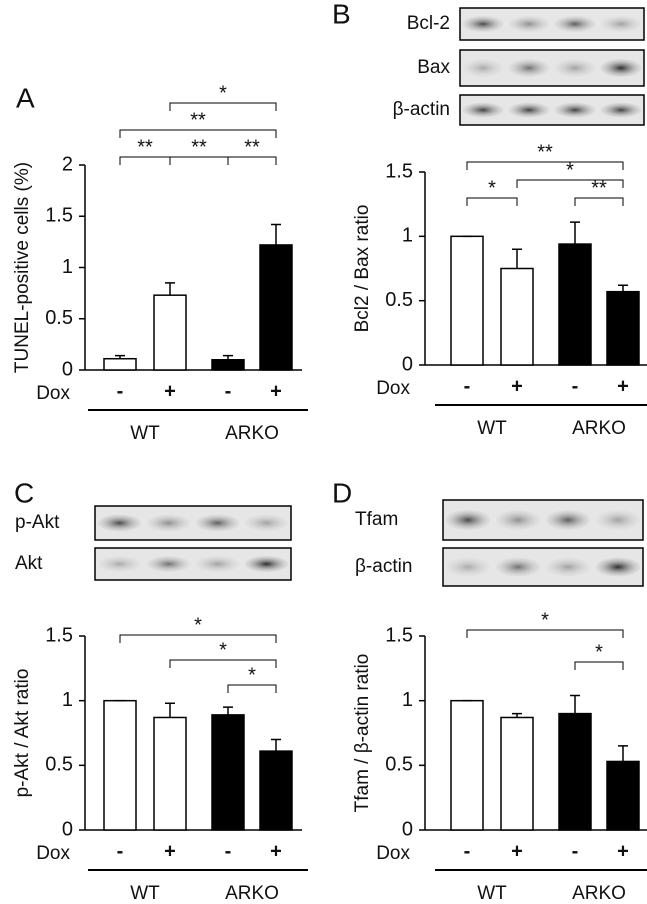 This screenshot has width=647, height=904. I want to click on blot-label: Bax, so click(433, 67).